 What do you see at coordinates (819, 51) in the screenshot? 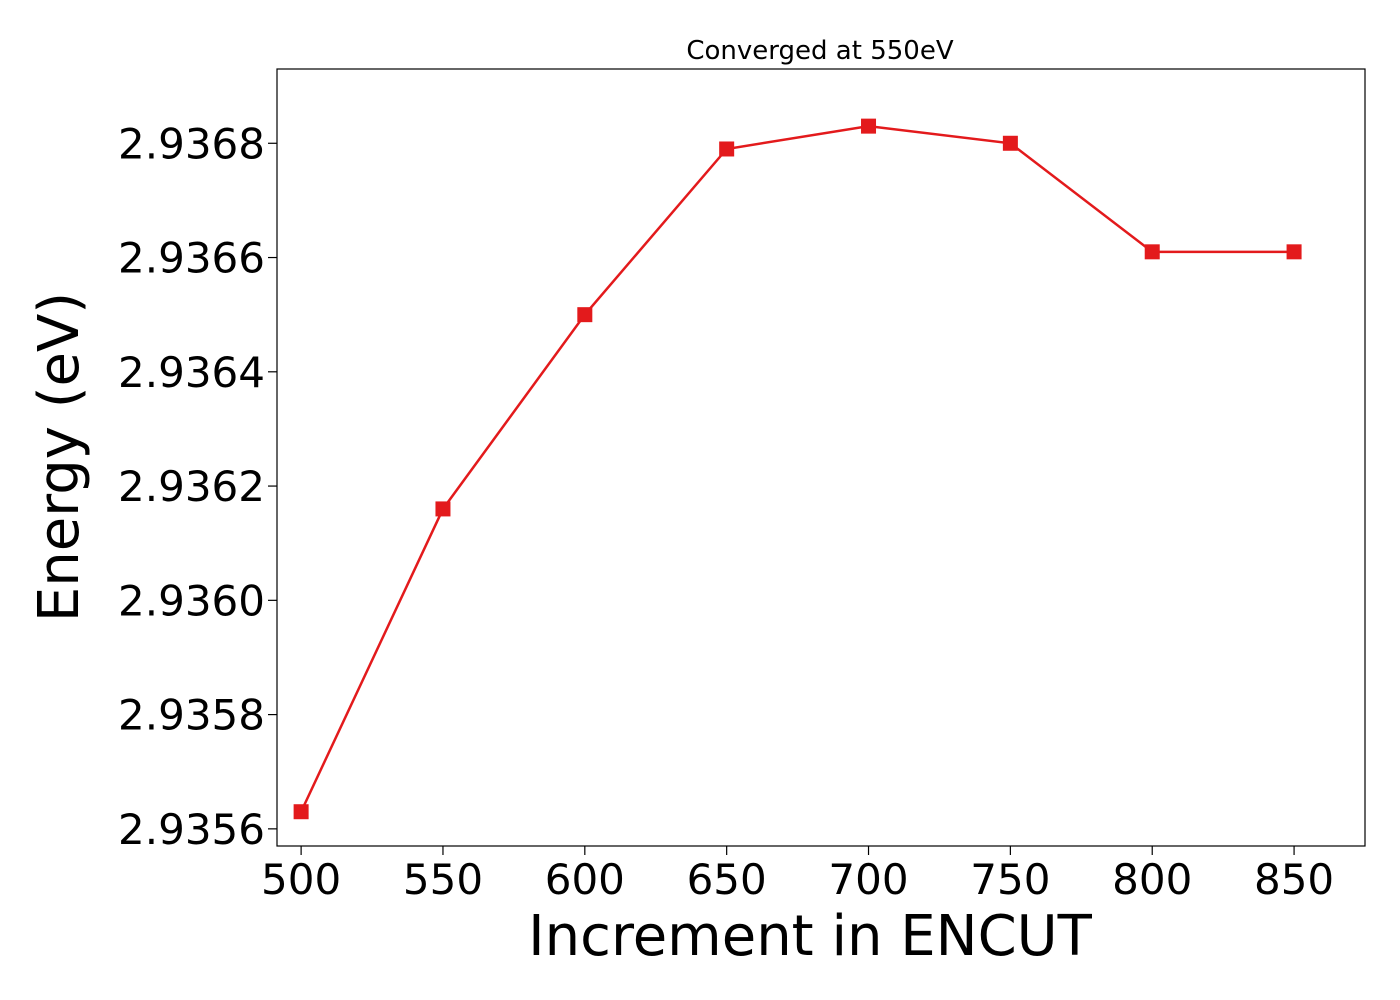
I see `chart-title: Converged at 550eV` at bounding box center [819, 51].